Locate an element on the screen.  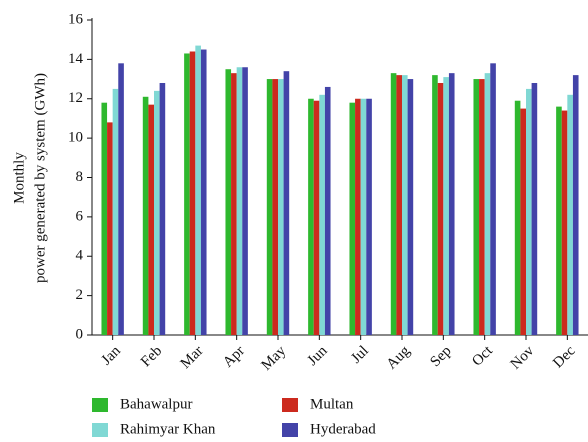
y-tick-label: 12 is located at coordinates (75, 98).